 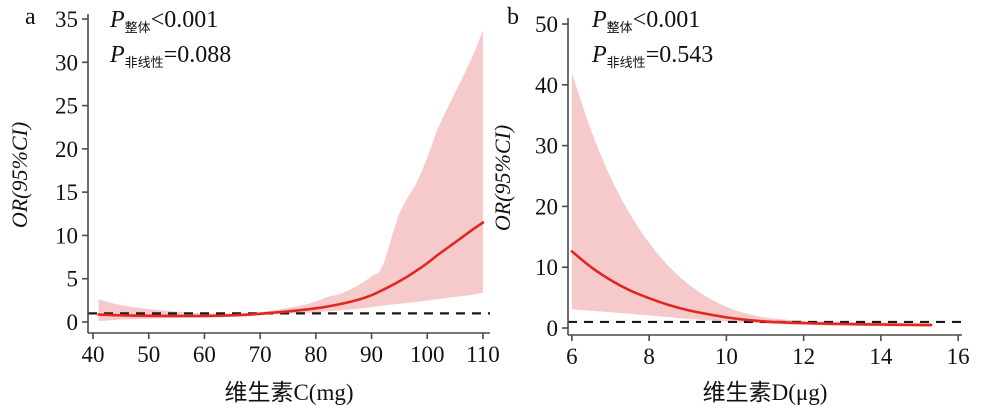 What do you see at coordinates (649, 356) in the screenshot?
I see `x-tick-label-b: 8` at bounding box center [649, 356].